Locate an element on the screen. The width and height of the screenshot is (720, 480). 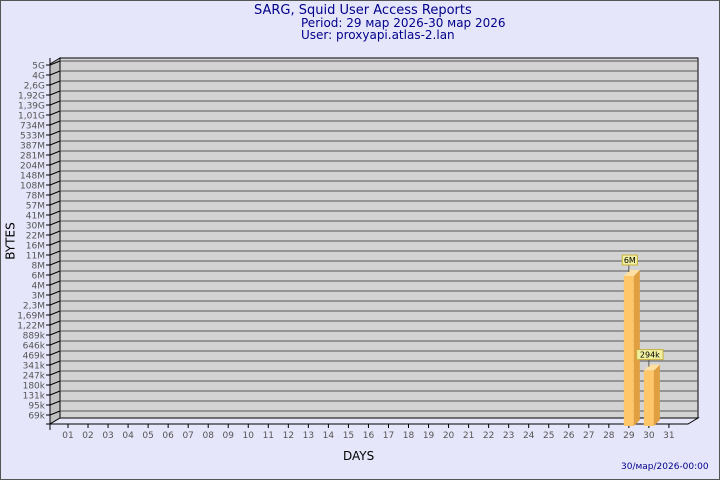
y-tick-label: 204M is located at coordinates (32, 167).